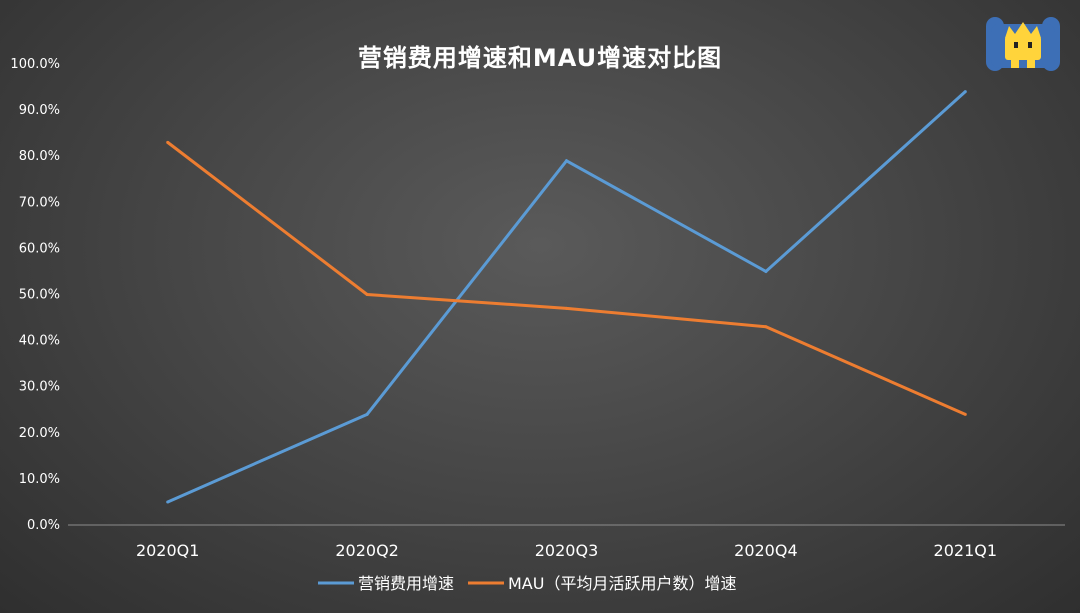  What do you see at coordinates (622, 583) in the screenshot?
I see `legend-label: MAU（平均月活跃用户数）增速` at bounding box center [622, 583].